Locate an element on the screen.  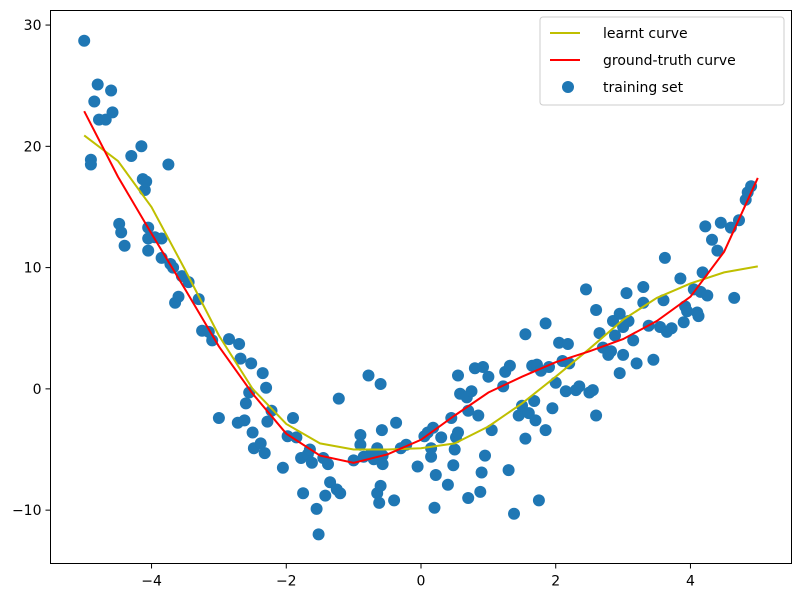
x-tick-label: 0 is located at coordinates (421, 582).